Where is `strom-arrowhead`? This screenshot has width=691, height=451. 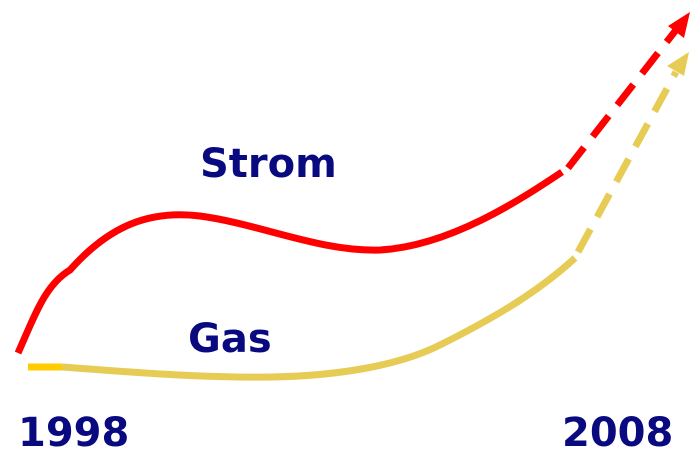
strom-arrowhead is located at coordinates (679, 25).